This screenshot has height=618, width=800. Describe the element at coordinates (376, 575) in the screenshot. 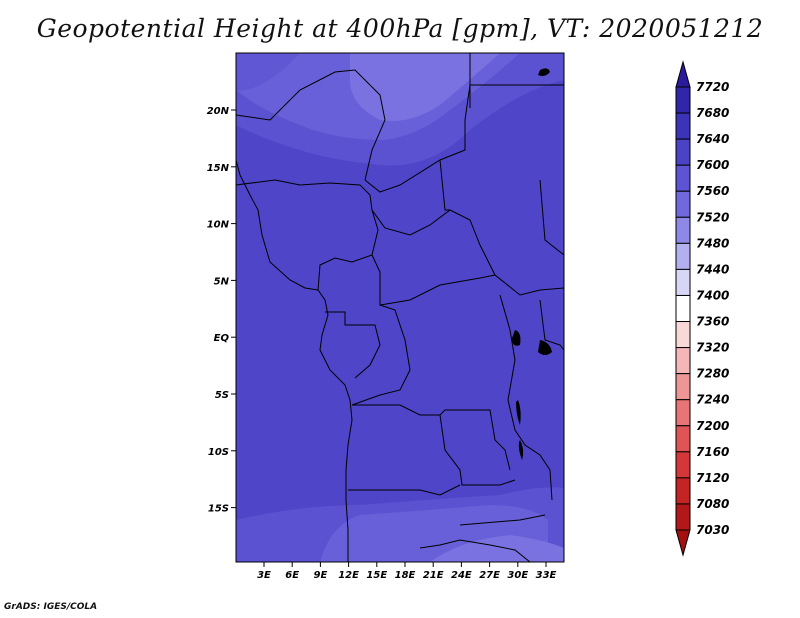

I see `lon-label: 15E` at that location.